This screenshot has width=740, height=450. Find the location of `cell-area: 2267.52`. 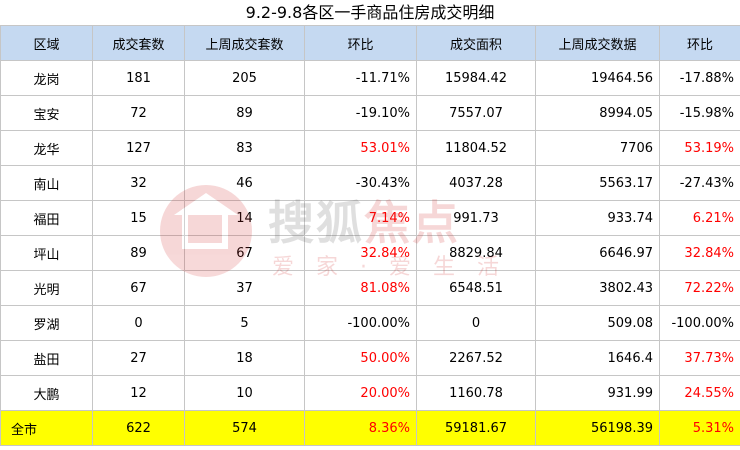

cell-area: 2267.52 is located at coordinates (476, 358).